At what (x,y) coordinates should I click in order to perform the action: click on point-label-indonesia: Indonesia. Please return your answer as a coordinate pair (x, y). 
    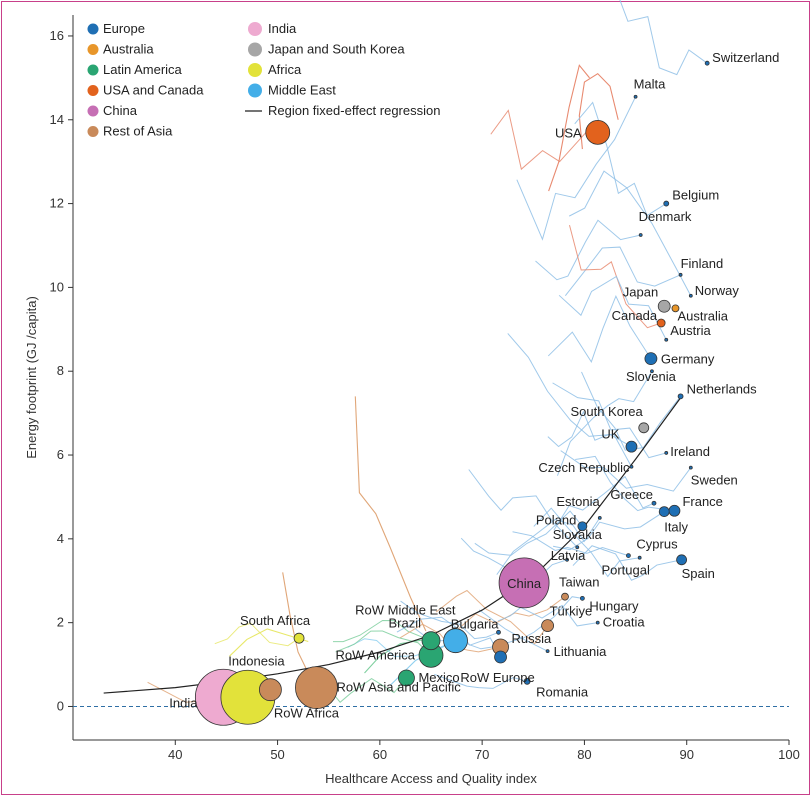
    Looking at the image, I should click on (256, 661).